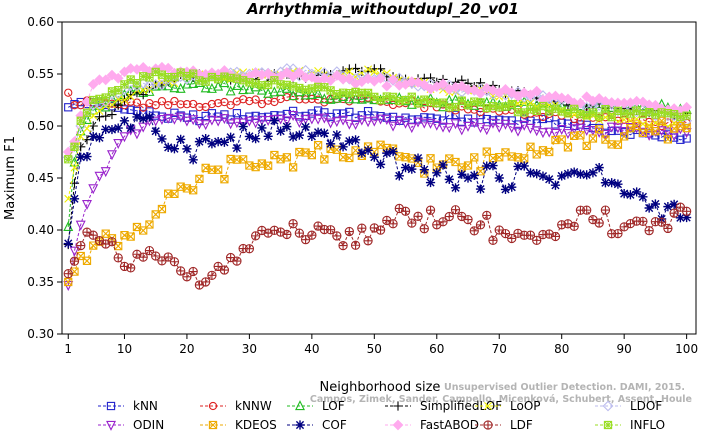 This screenshot has width=702, height=434. Describe the element at coordinates (647, 425) in the screenshot. I see `legend-label: INFLO` at that location.